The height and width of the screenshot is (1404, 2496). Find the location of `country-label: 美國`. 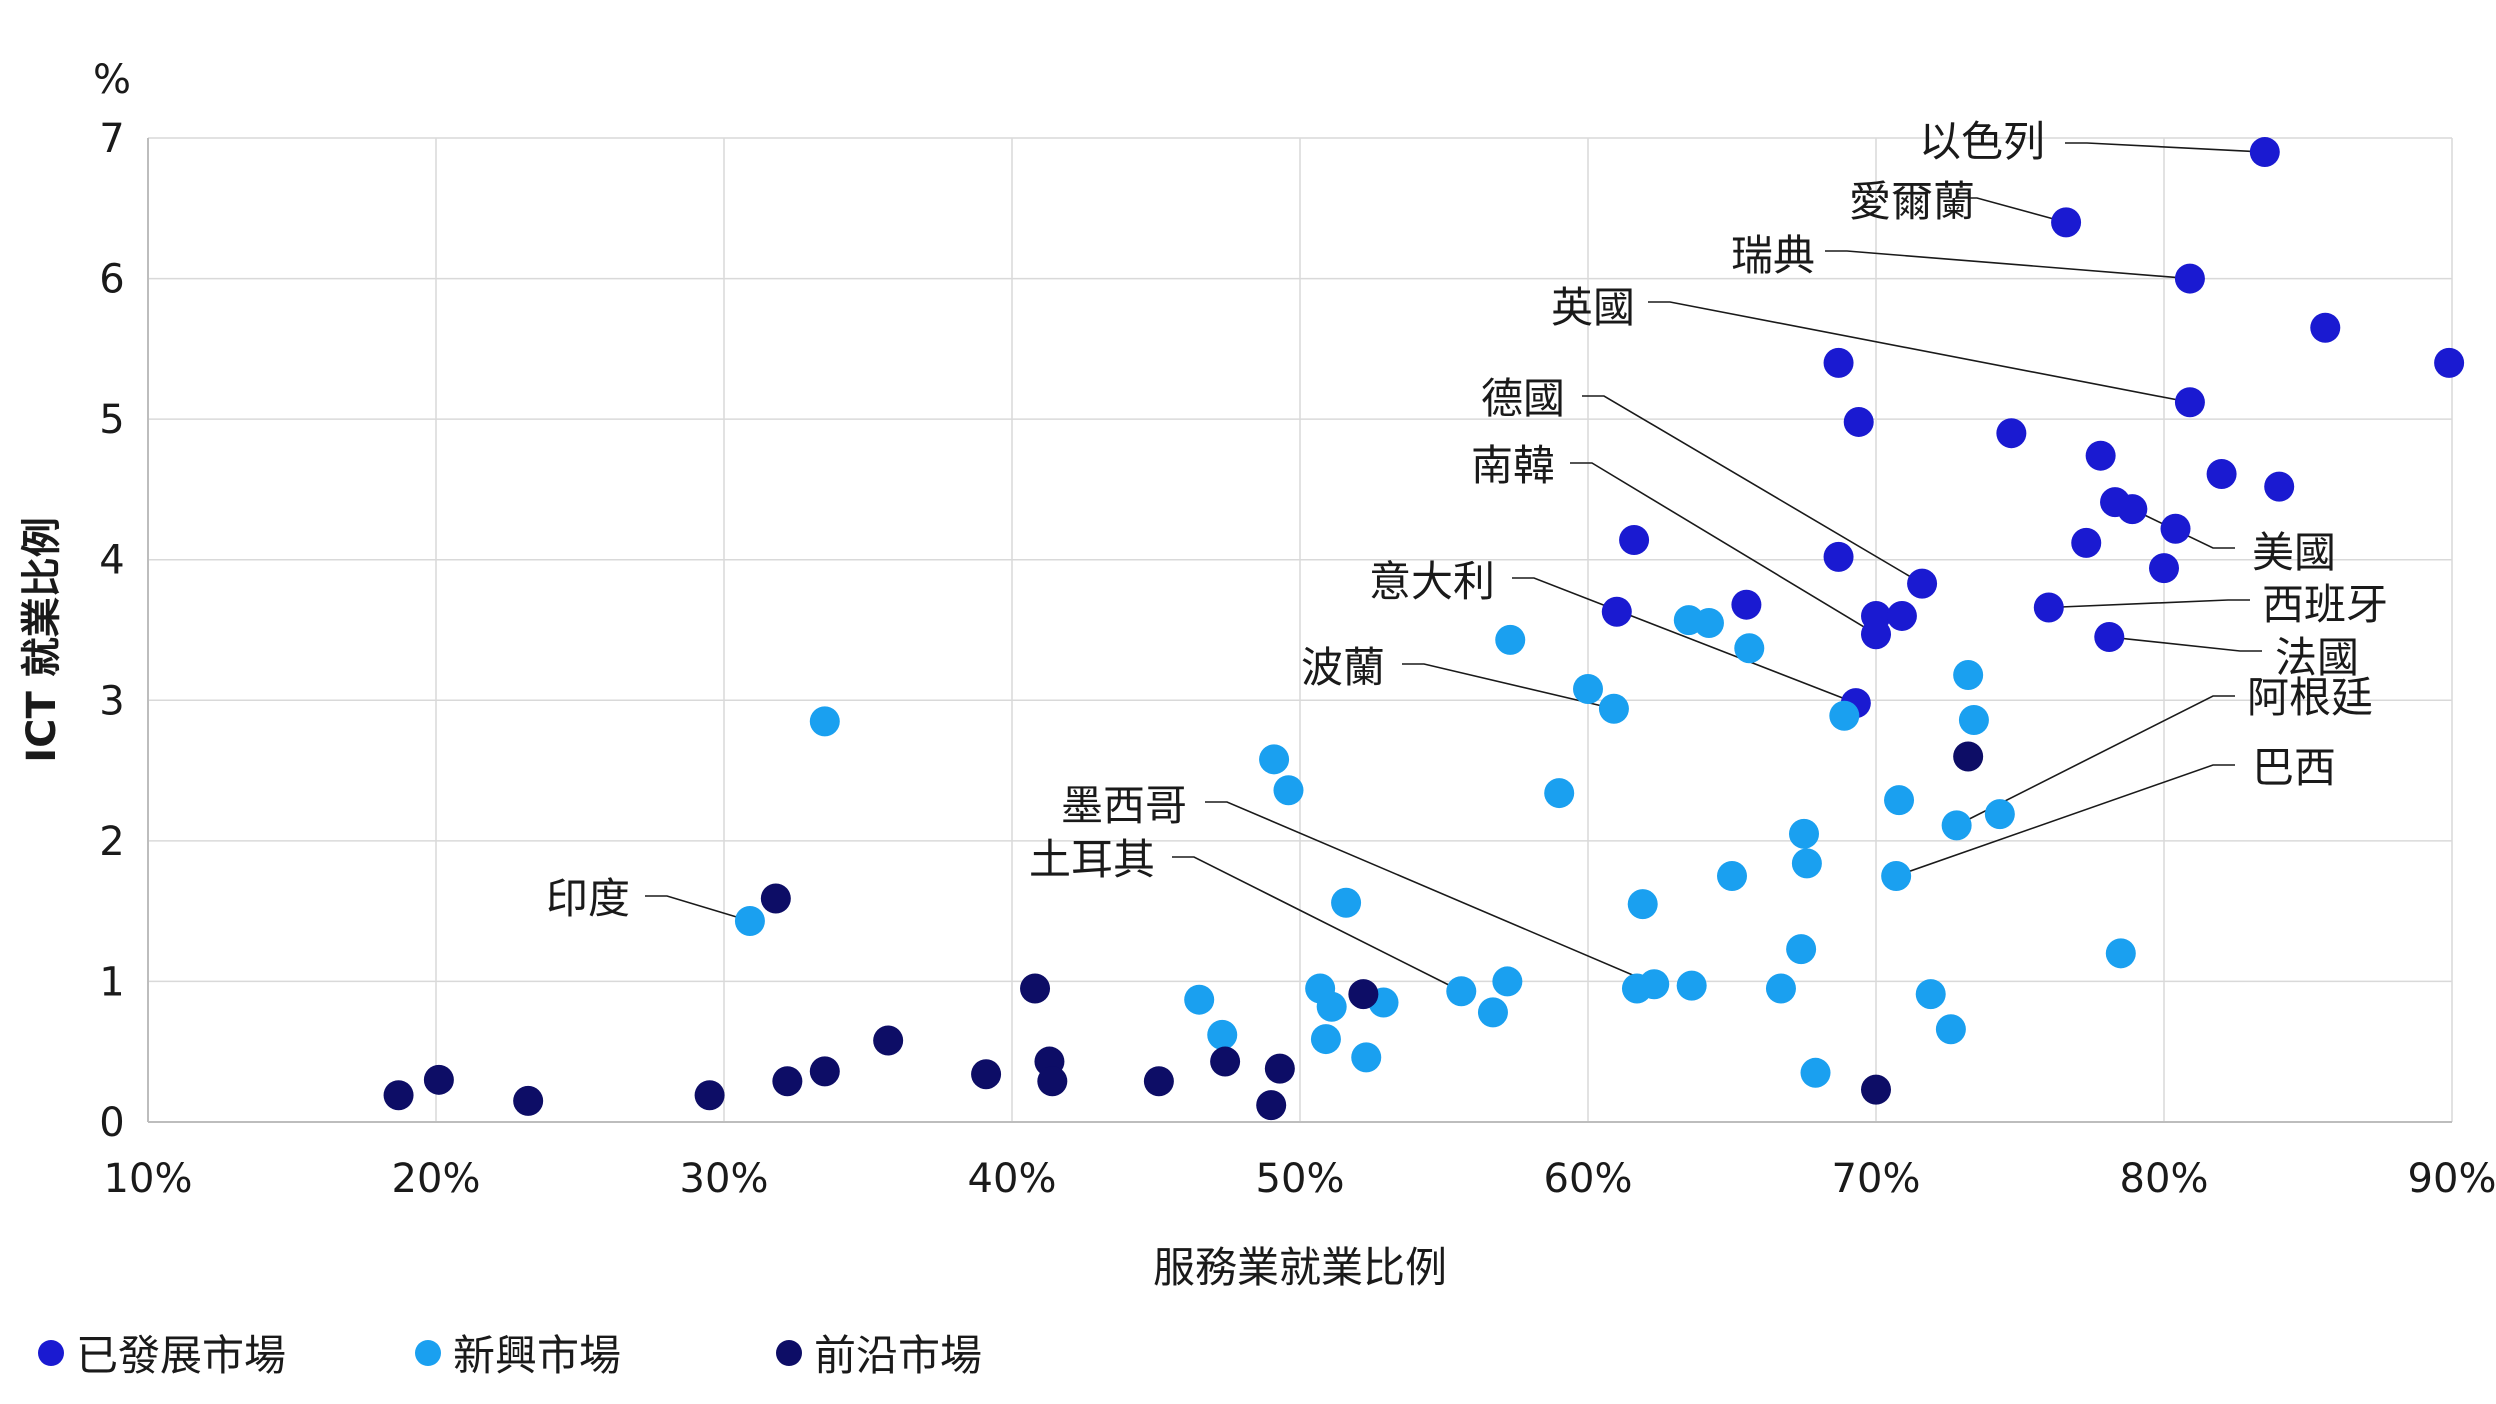

country-label: 美國 is located at coordinates (2294, 552).